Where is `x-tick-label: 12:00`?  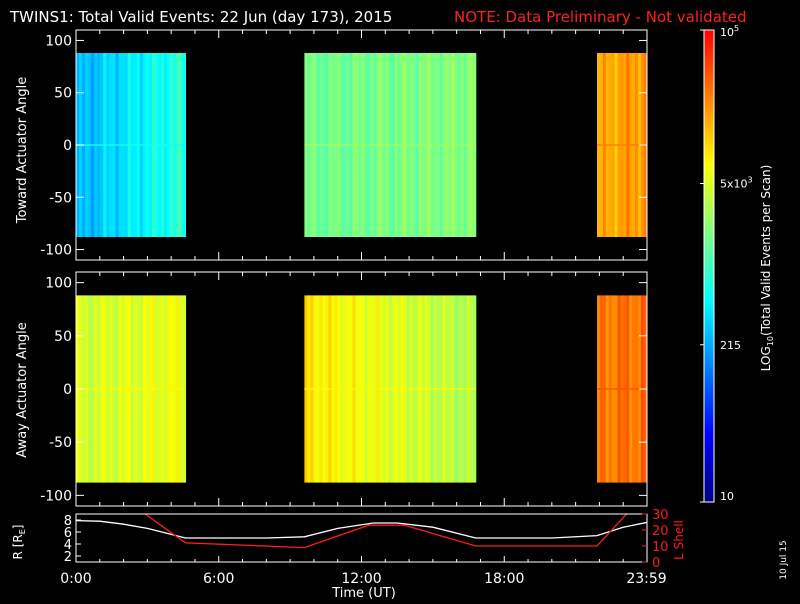 x-tick-label: 12:00 is located at coordinates (361, 579).